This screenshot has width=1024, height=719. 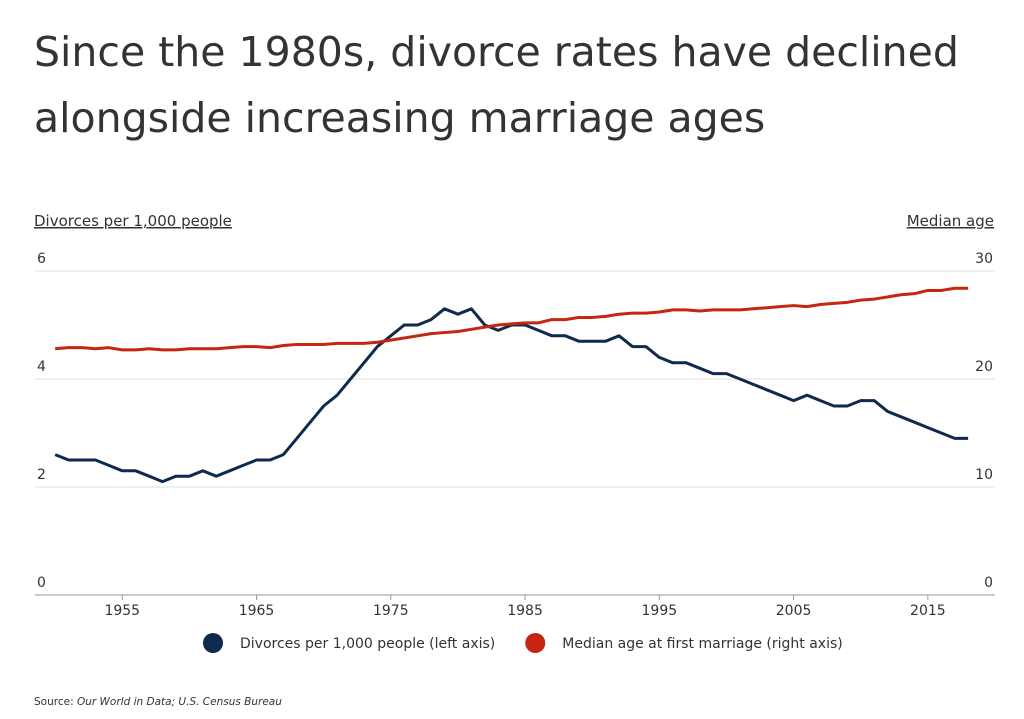 What do you see at coordinates (133, 221) in the screenshot?
I see `y-axis-label: Divorces per 1,000 people` at bounding box center [133, 221].